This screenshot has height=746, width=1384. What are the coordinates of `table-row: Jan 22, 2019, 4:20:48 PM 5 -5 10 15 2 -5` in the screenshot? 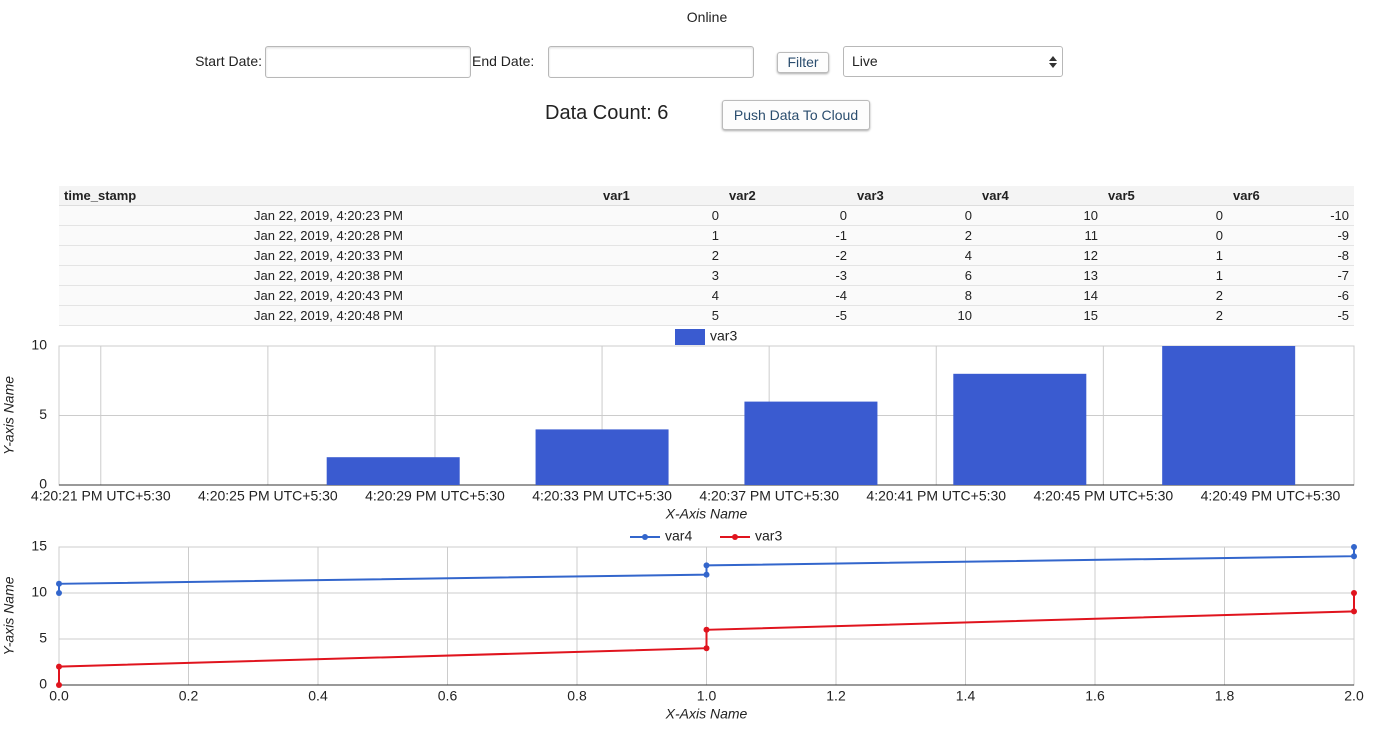 It's located at (706, 315).